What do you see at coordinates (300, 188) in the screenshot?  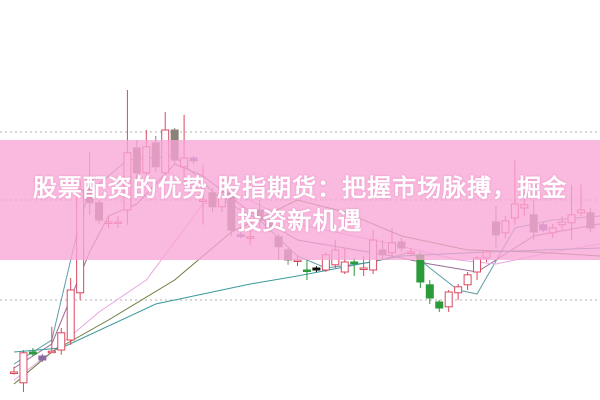 I see `title-line-1: 股票配资的优势 股指期货：把握市场脉搏，掘金` at bounding box center [300, 188].